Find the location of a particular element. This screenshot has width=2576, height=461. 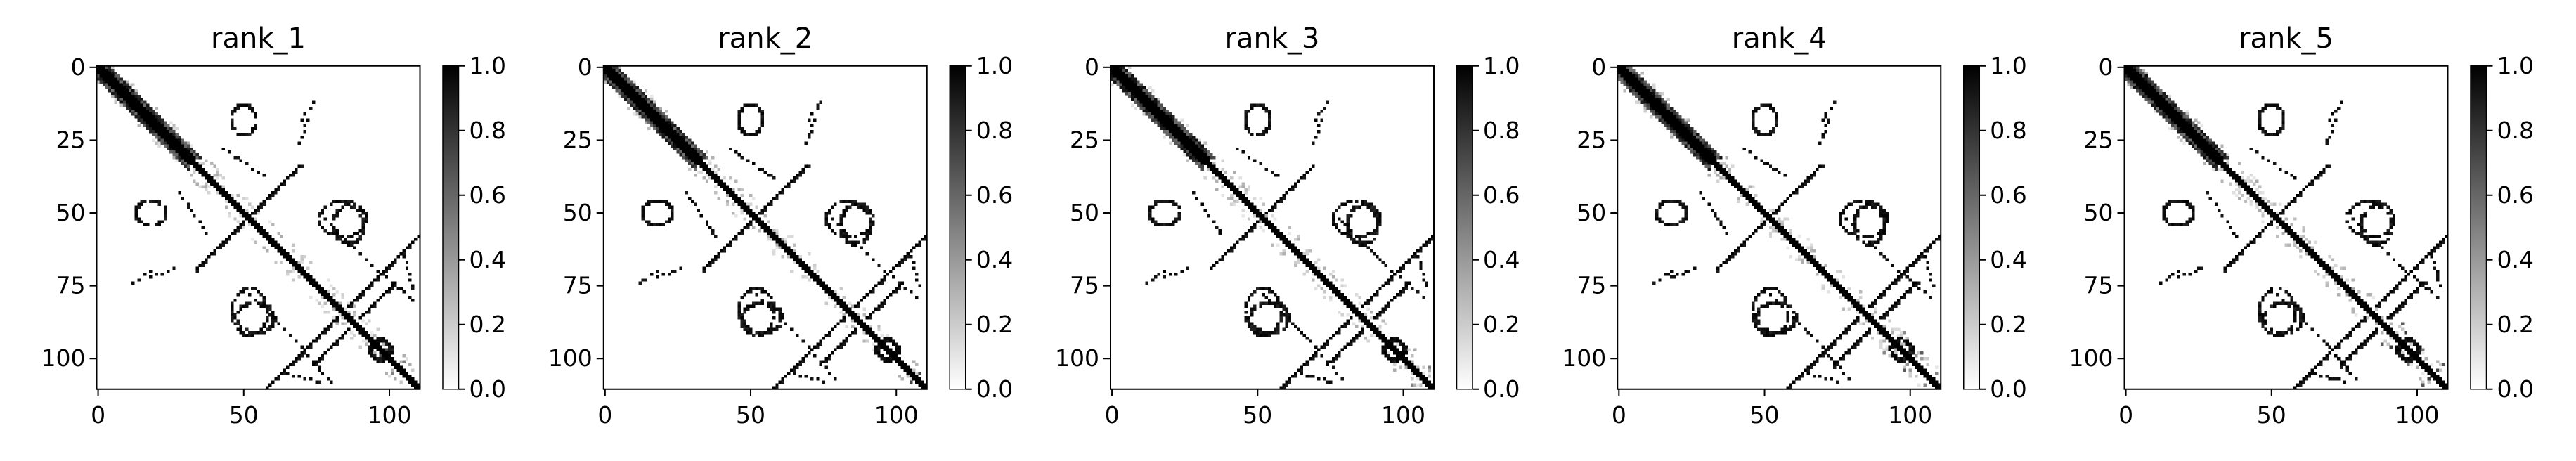

colorbar-tick-label: 0.6 is located at coordinates (1502, 195).